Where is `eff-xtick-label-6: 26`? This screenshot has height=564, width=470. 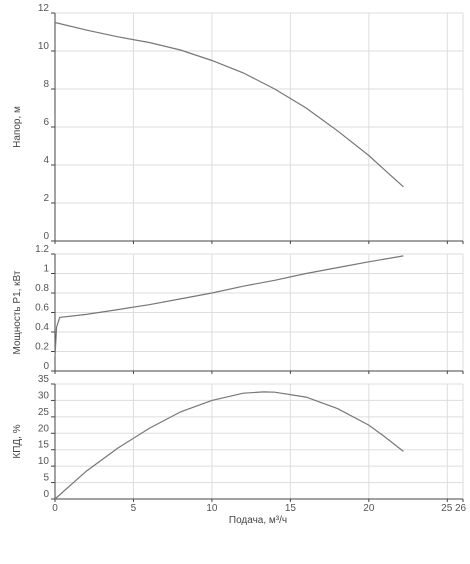
eff-xtick-label-6: 26 is located at coordinates (461, 508).